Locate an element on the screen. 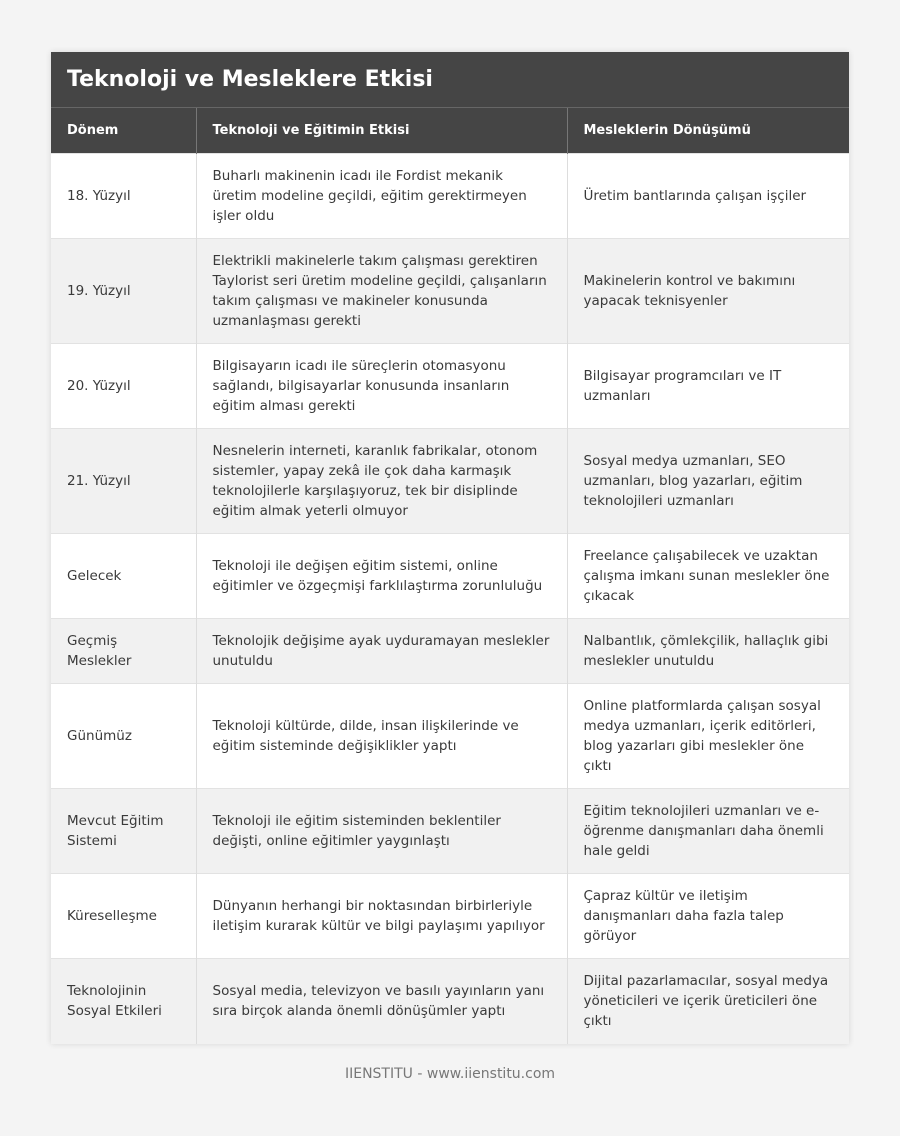 This screenshot has height=1136, width=900. period-cell: Gelecek is located at coordinates (124, 576).